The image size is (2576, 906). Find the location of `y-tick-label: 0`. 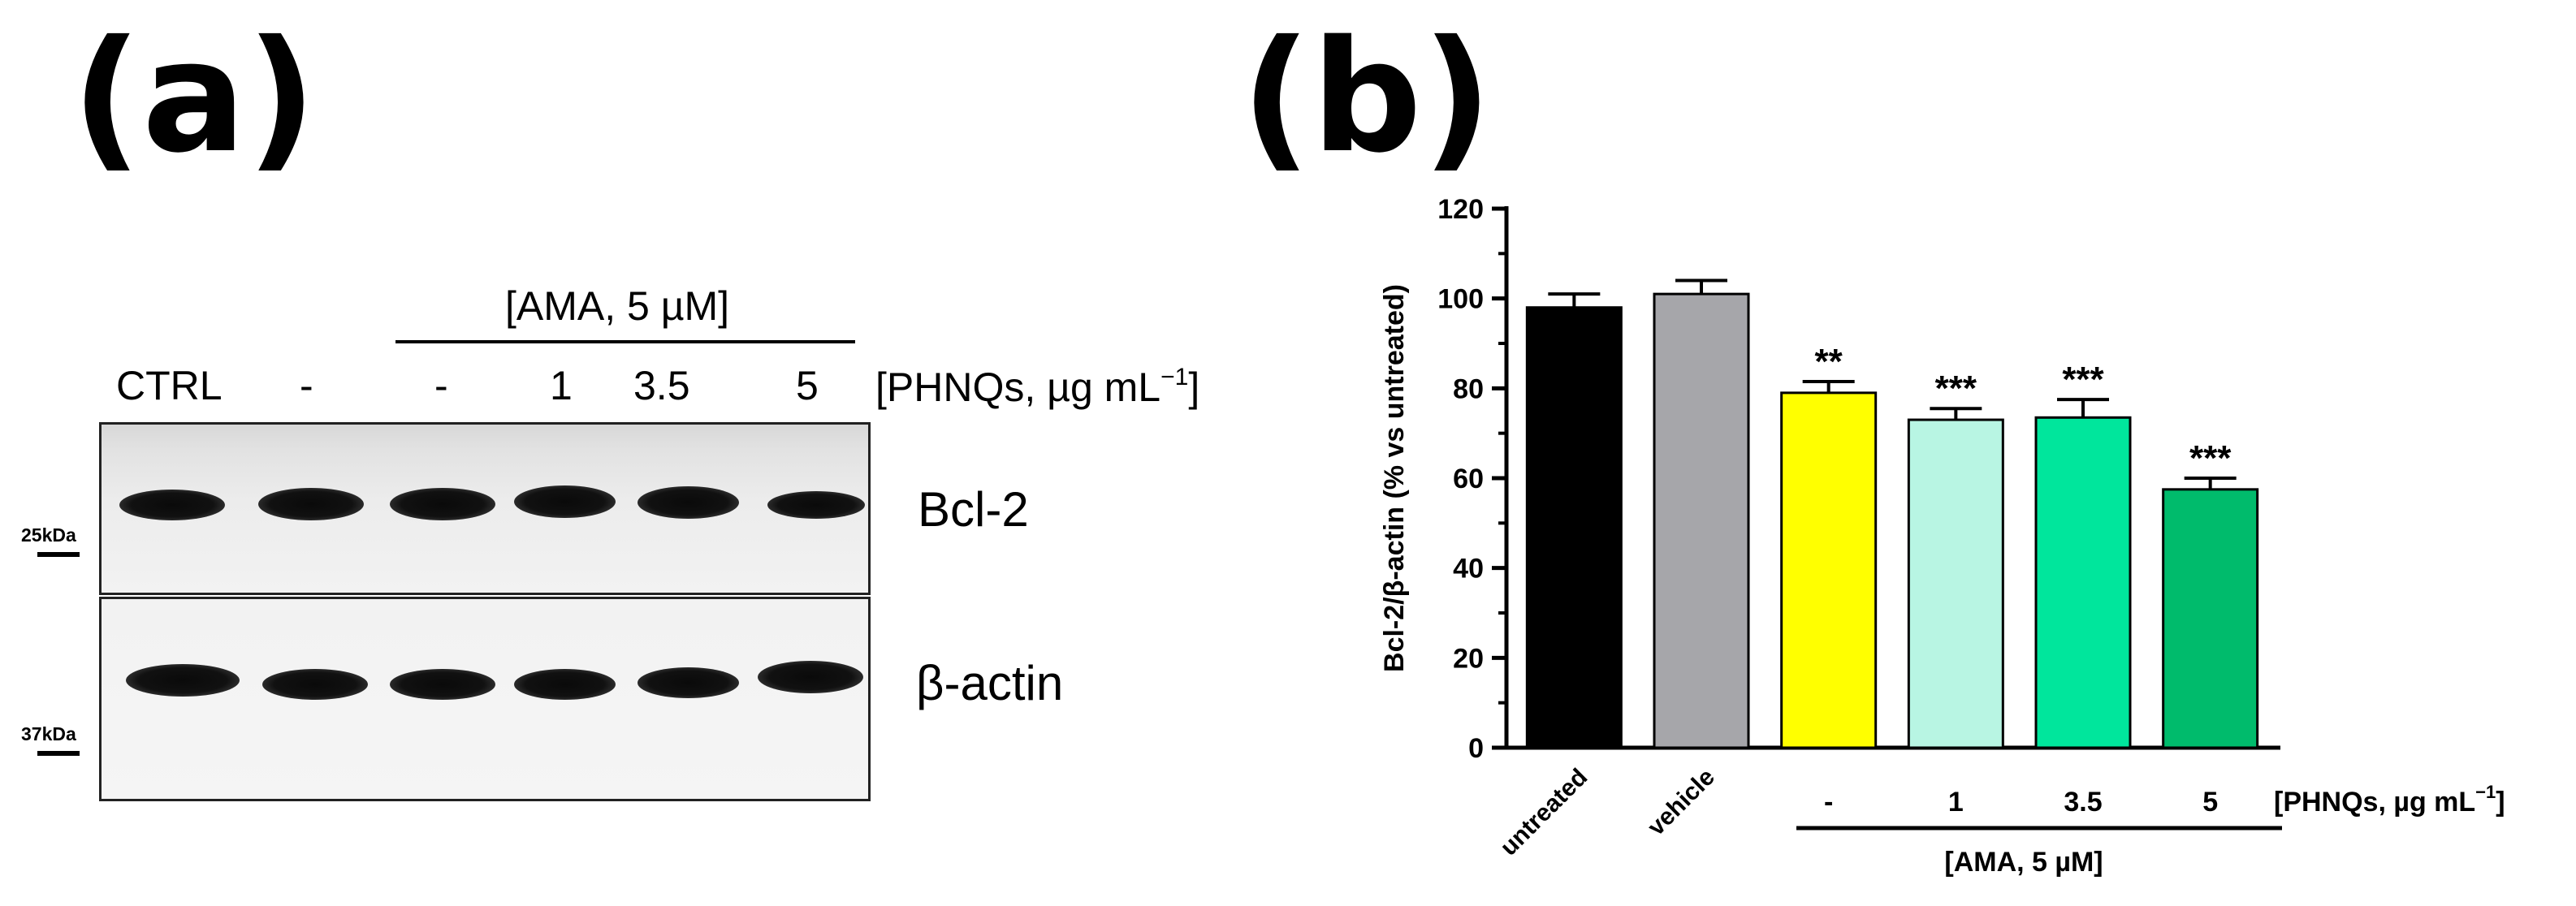

y-tick-label: 0 is located at coordinates (1476, 748).